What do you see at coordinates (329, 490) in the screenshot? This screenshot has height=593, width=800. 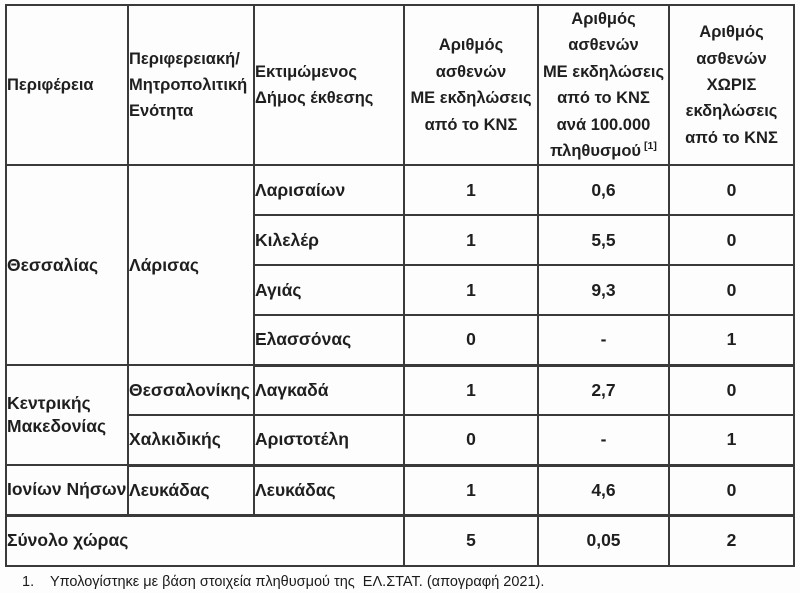 I see `cell-municipality: Λευκάδας` at bounding box center [329, 490].